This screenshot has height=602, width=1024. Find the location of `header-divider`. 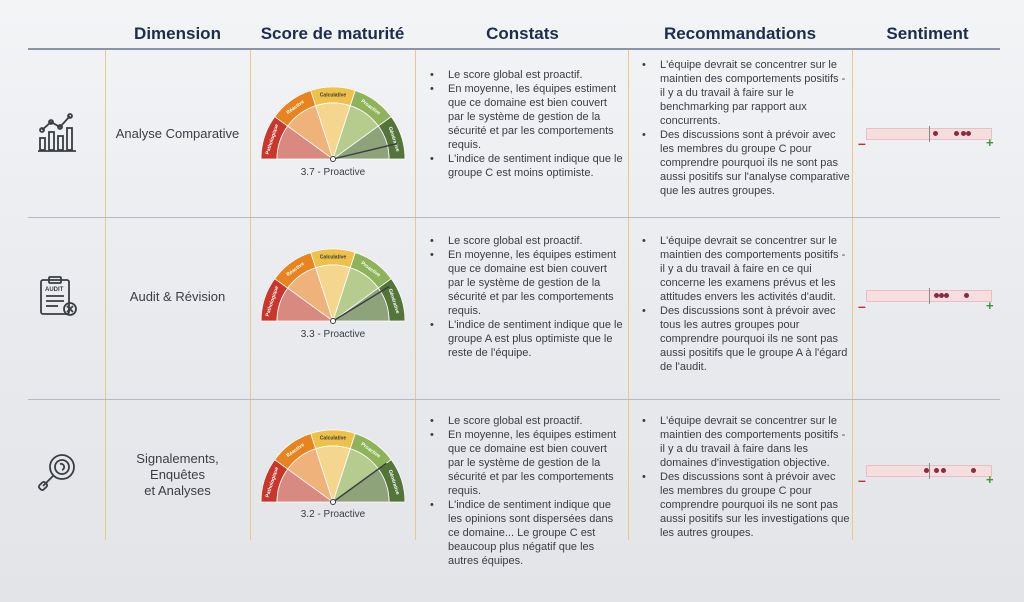

header-divider is located at coordinates (514, 49).